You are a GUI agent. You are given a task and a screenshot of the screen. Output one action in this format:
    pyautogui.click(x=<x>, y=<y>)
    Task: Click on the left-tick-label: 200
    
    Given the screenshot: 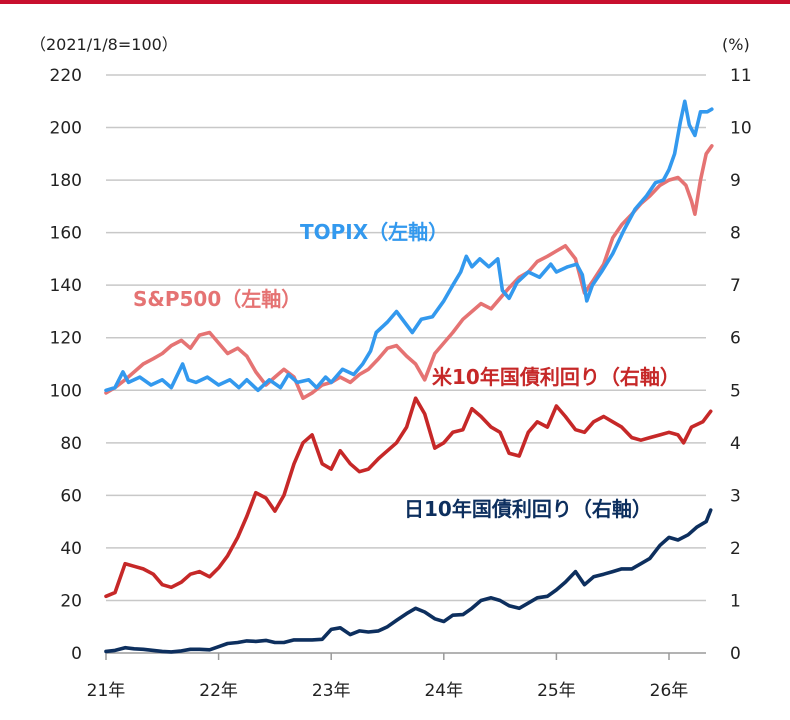 What is the action you would take?
    pyautogui.click(x=66, y=129)
    